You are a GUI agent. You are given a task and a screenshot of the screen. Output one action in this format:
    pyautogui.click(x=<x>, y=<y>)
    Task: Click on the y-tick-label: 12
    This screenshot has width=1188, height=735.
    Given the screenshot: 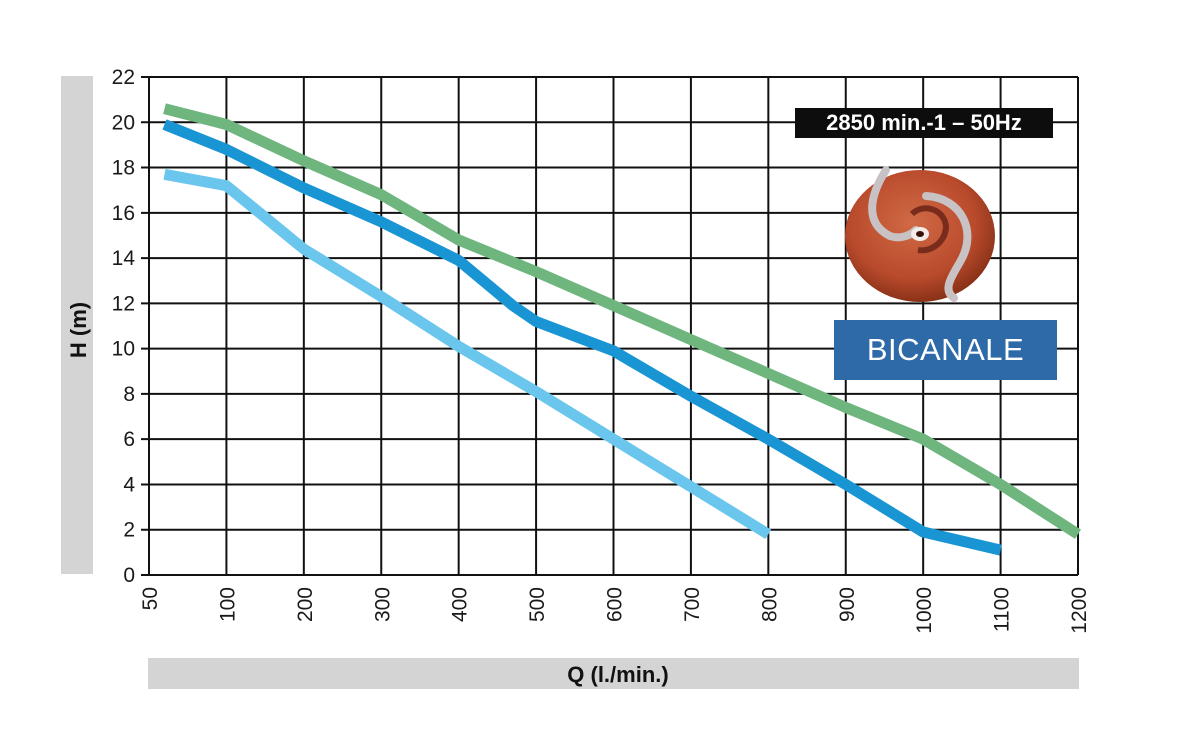 What is the action you would take?
    pyautogui.click(x=123, y=303)
    